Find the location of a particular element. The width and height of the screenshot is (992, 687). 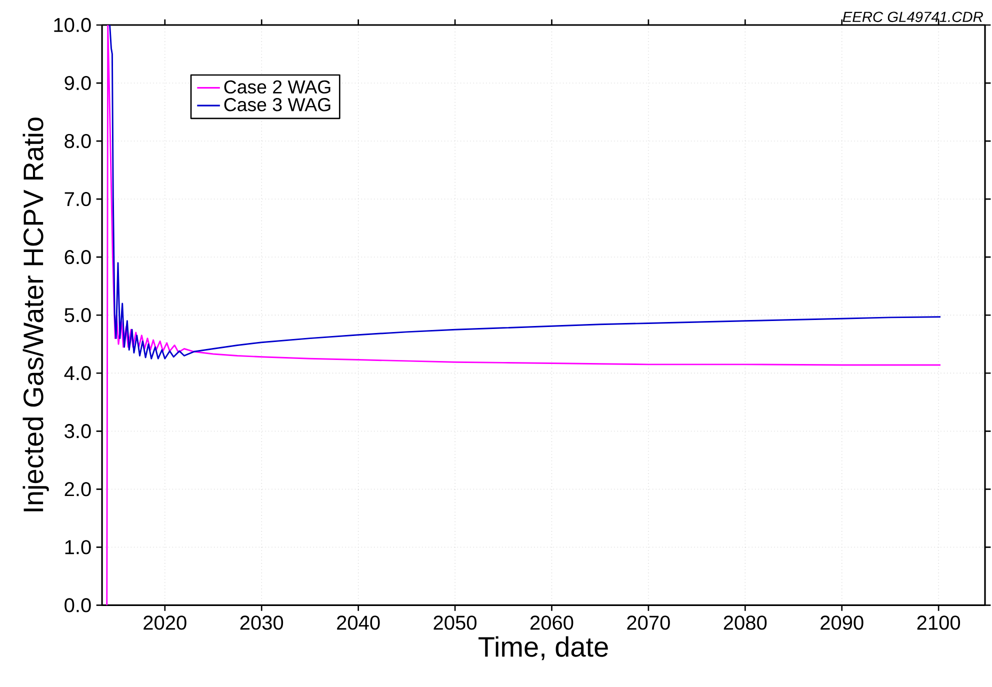

x-tick-label: 2020 is located at coordinates (165, 622).